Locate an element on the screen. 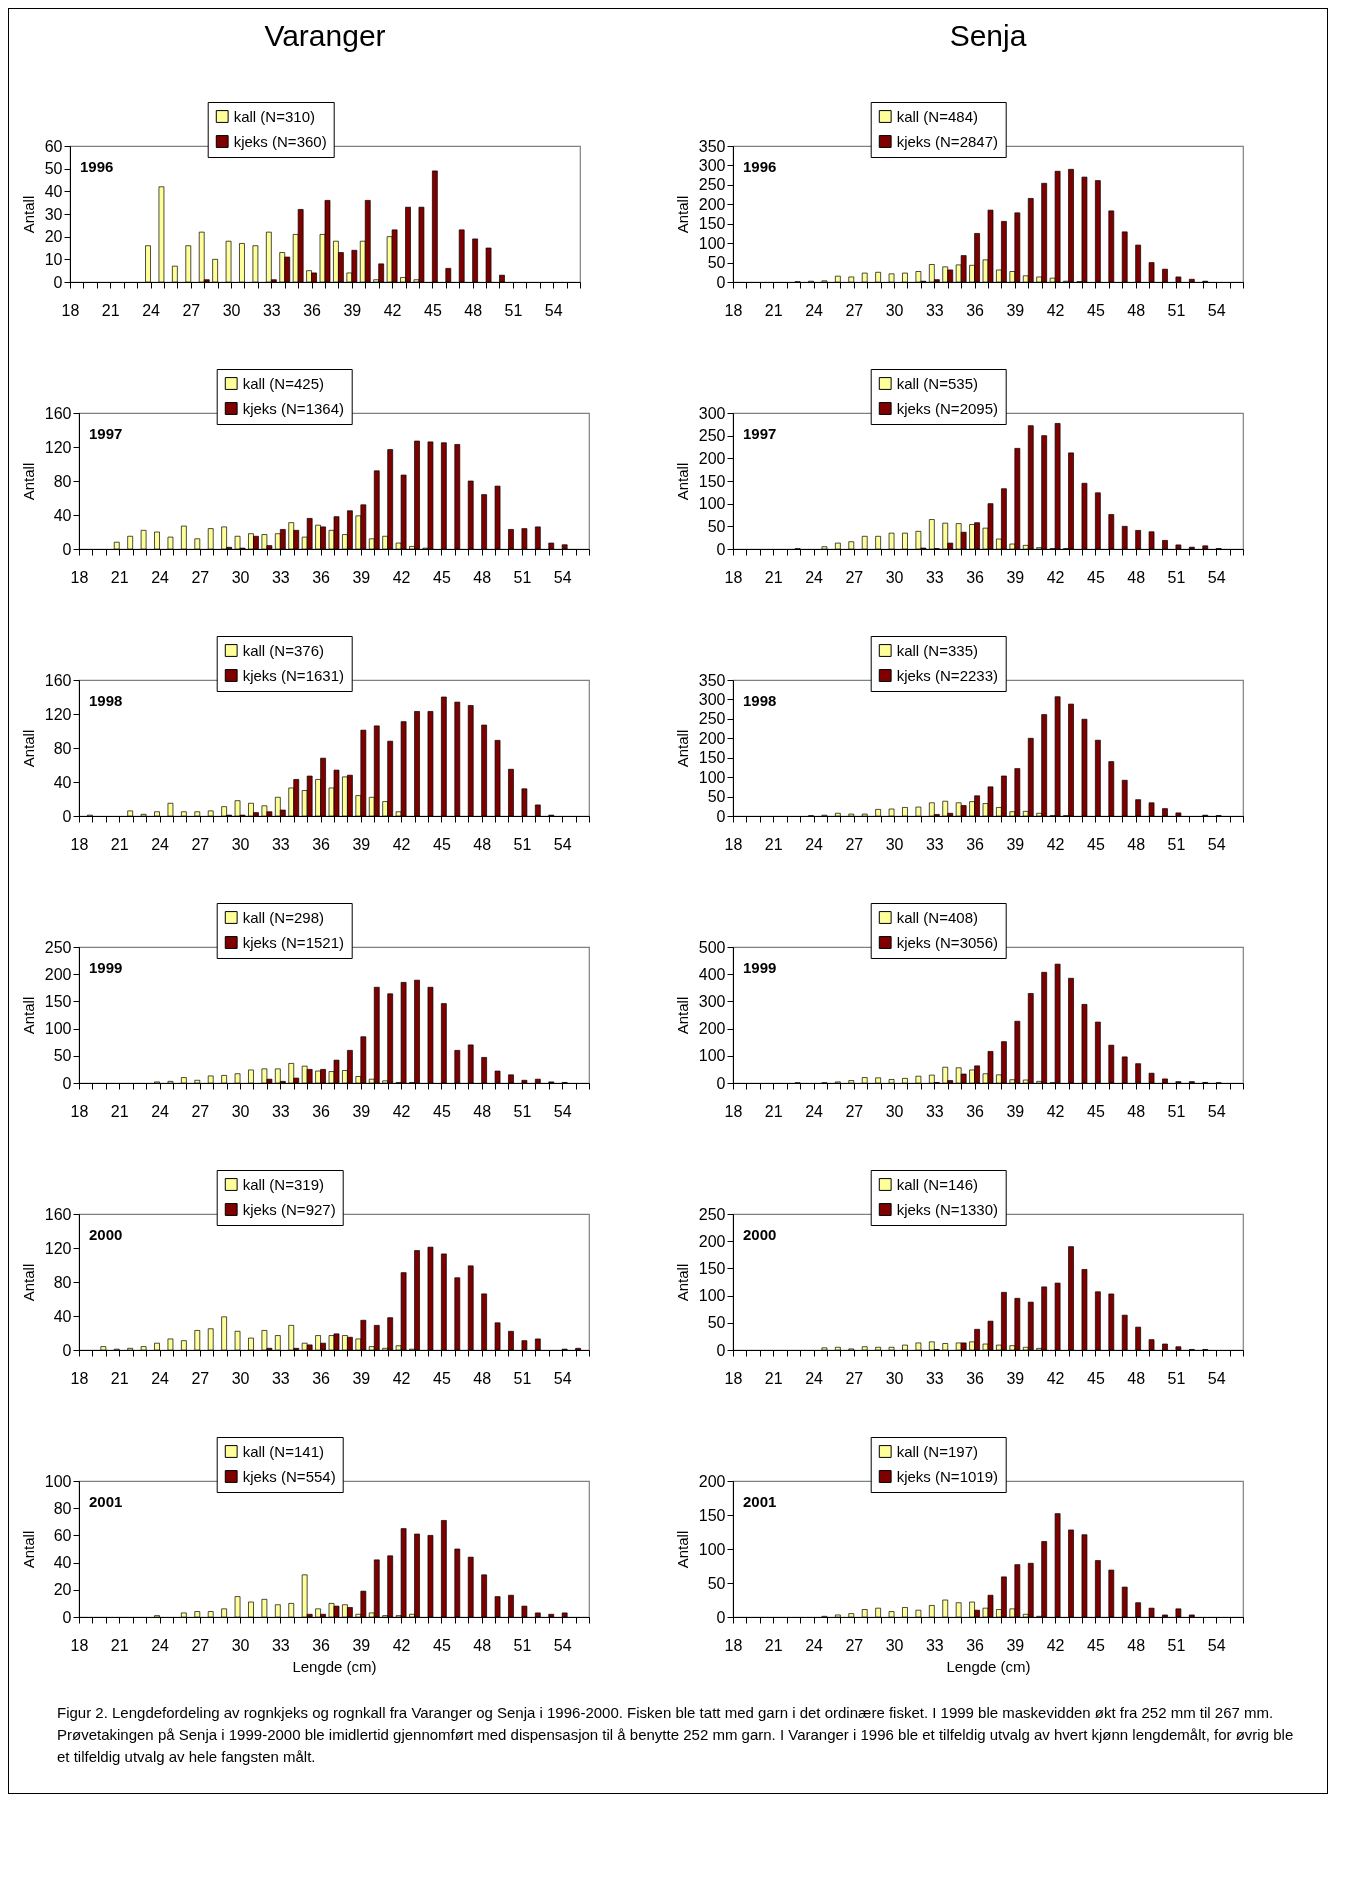 The image size is (1352, 1903). text: Figur 2. Lengdefordeling av rognkjeks og rognkall fra Varanger og Senja i 1996-2000. Fisken ble tatt med garn i det ordinære fisket. I 1999 ble maskevidden økt fra 252 mm til 267 mm. Prøvetakingen på Senja i 1999-2000 ble imidlertid gjennomført med dispensasjon til å benytte 252 mm garn. I Varanger i 1996 ble et tilfeldig utvalg av hvert kjønn lengdemålt, for øvrig ble et tilfeldig utvalg av hele fangsten målt. is located at coordinates (676, 1735).